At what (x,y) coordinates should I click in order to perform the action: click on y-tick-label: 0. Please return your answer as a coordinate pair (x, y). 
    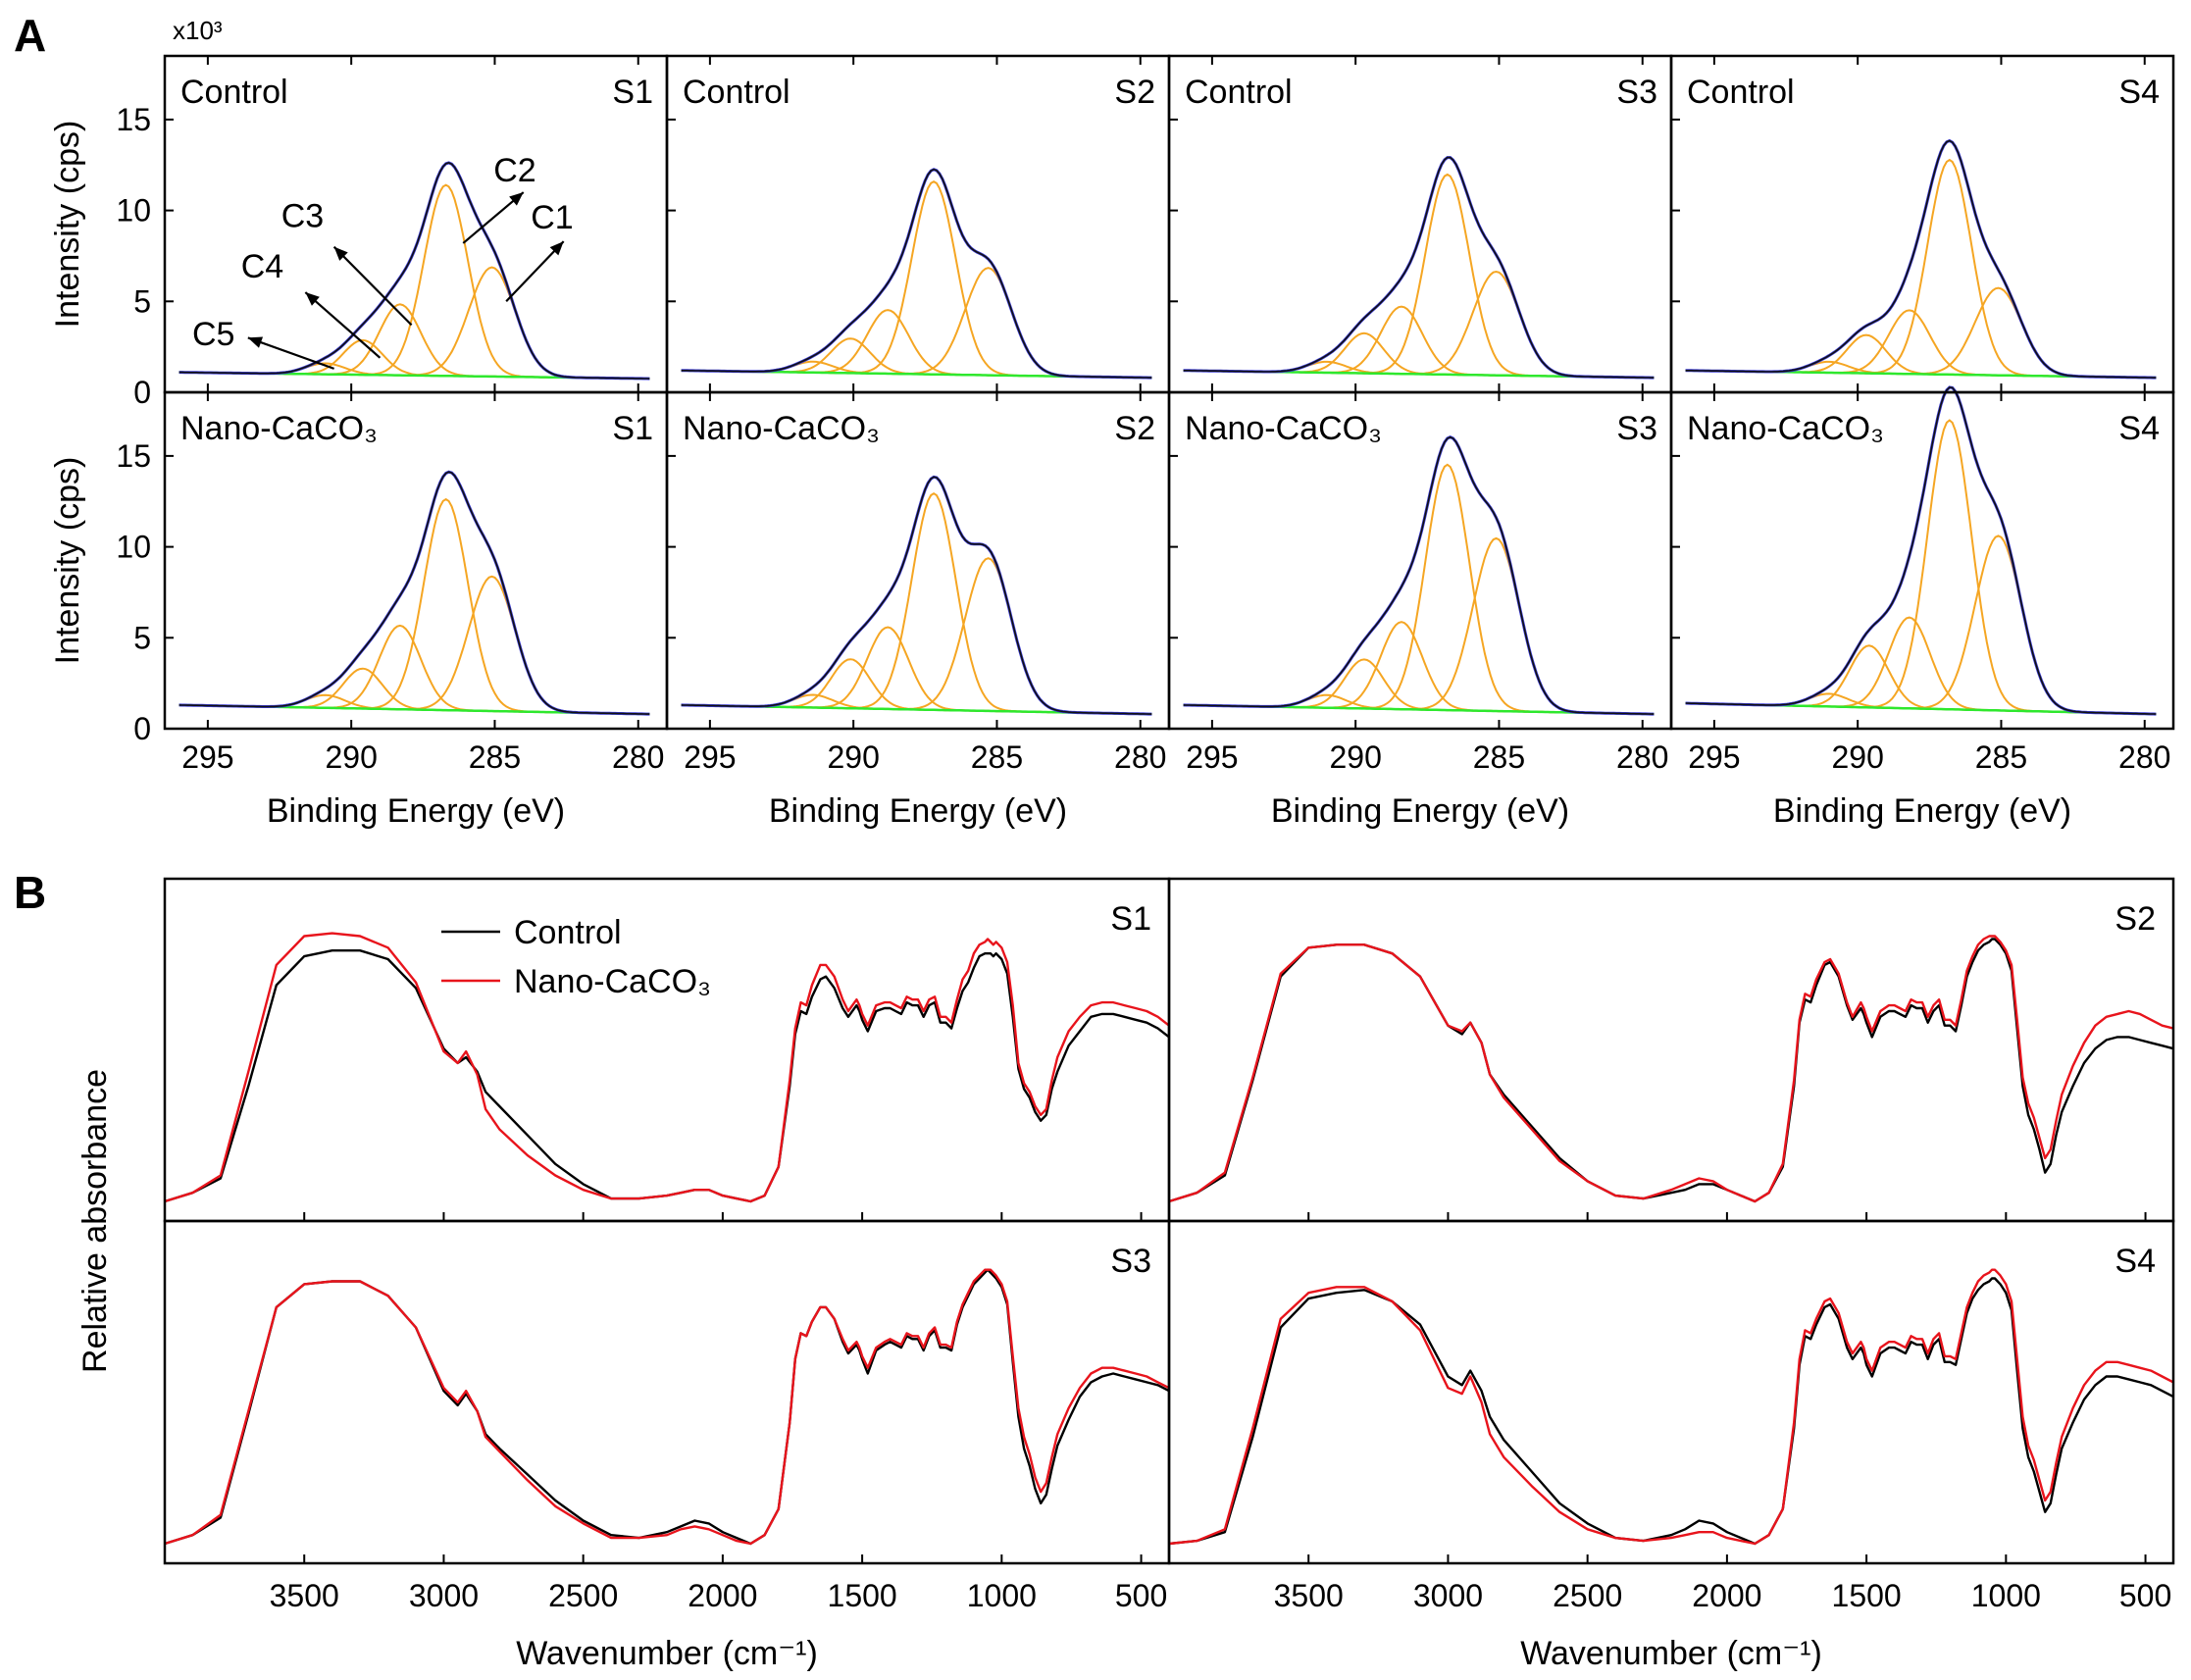
    Looking at the image, I should click on (142, 392).